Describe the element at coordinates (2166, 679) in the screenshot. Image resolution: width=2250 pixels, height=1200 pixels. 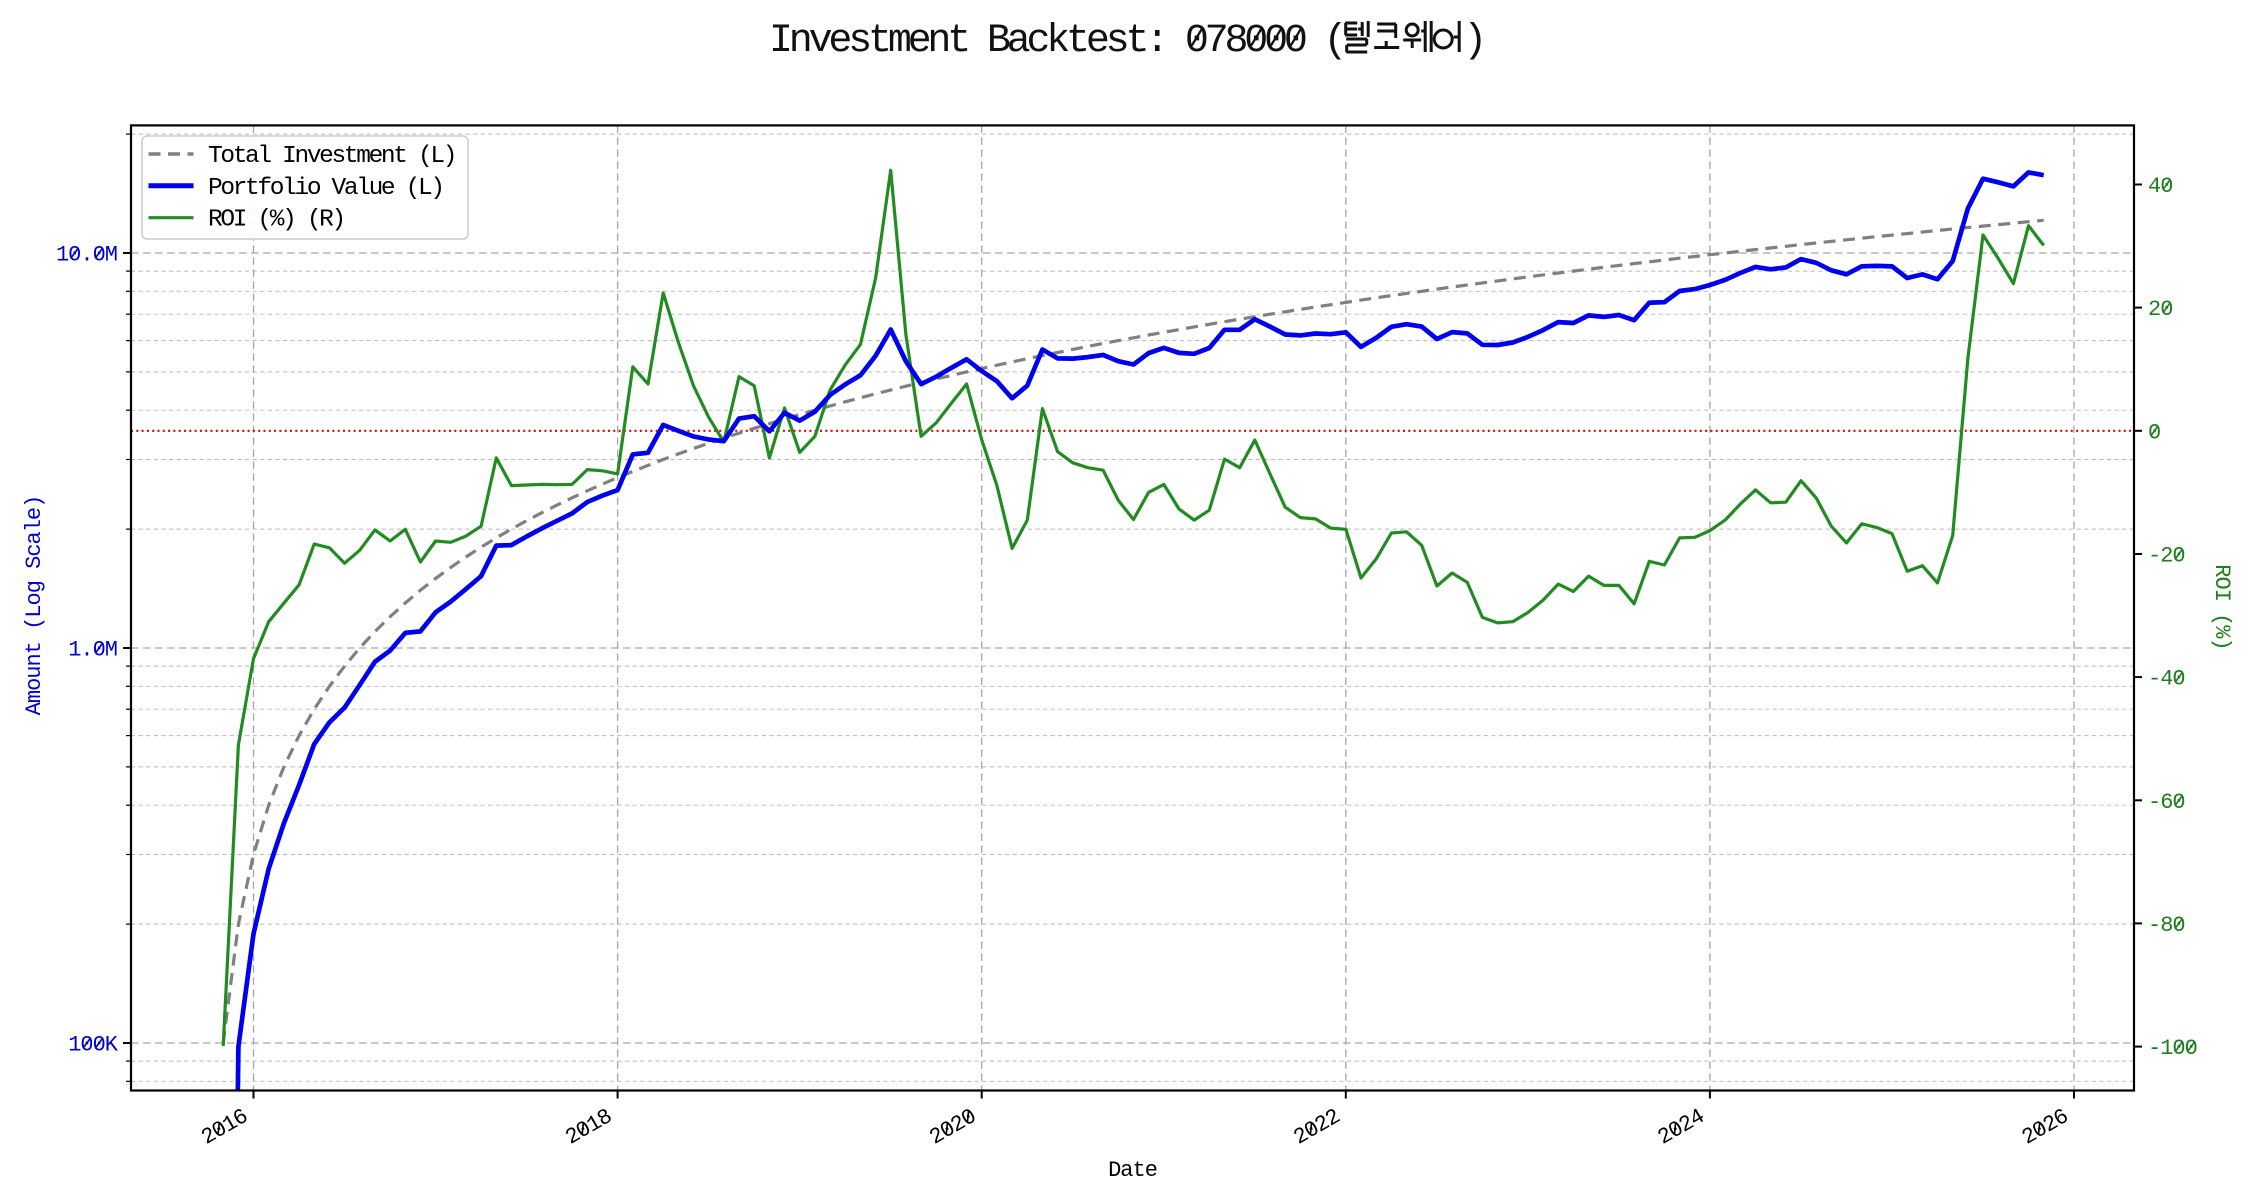
I see `svg-text: -40` at that location.